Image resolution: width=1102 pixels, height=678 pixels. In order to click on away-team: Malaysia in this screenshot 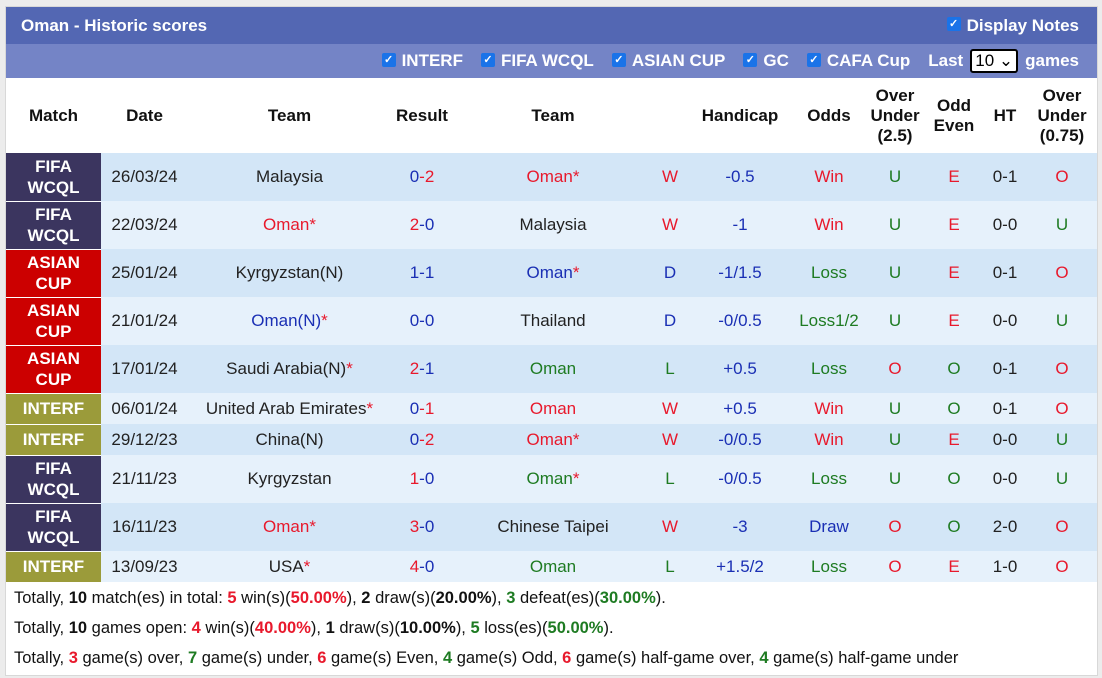, I will do `click(553, 225)`.